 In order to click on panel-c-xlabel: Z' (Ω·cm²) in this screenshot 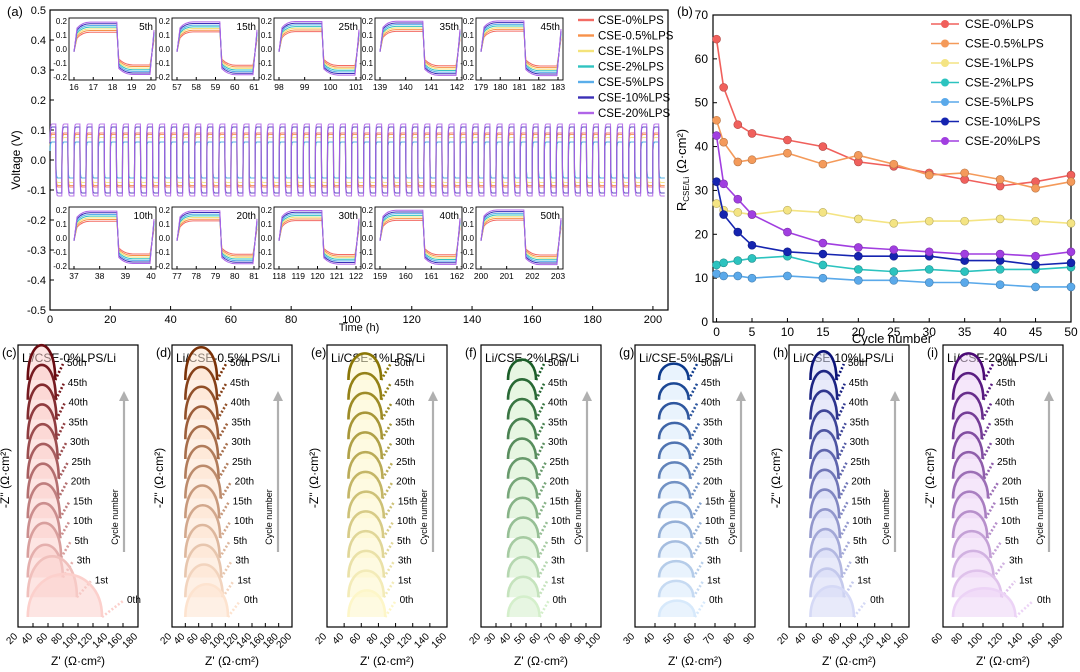, I will do `click(78, 661)`.